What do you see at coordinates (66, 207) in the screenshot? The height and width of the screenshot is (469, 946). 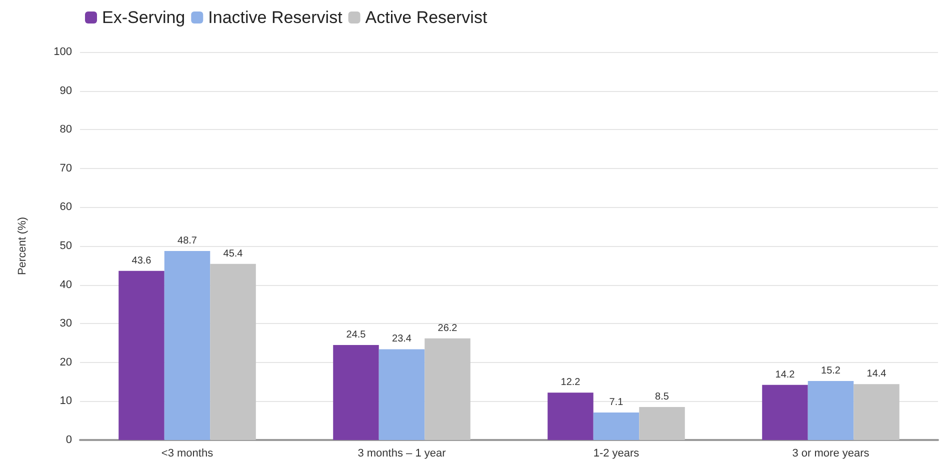 I see `y-tick-label: 60` at bounding box center [66, 207].